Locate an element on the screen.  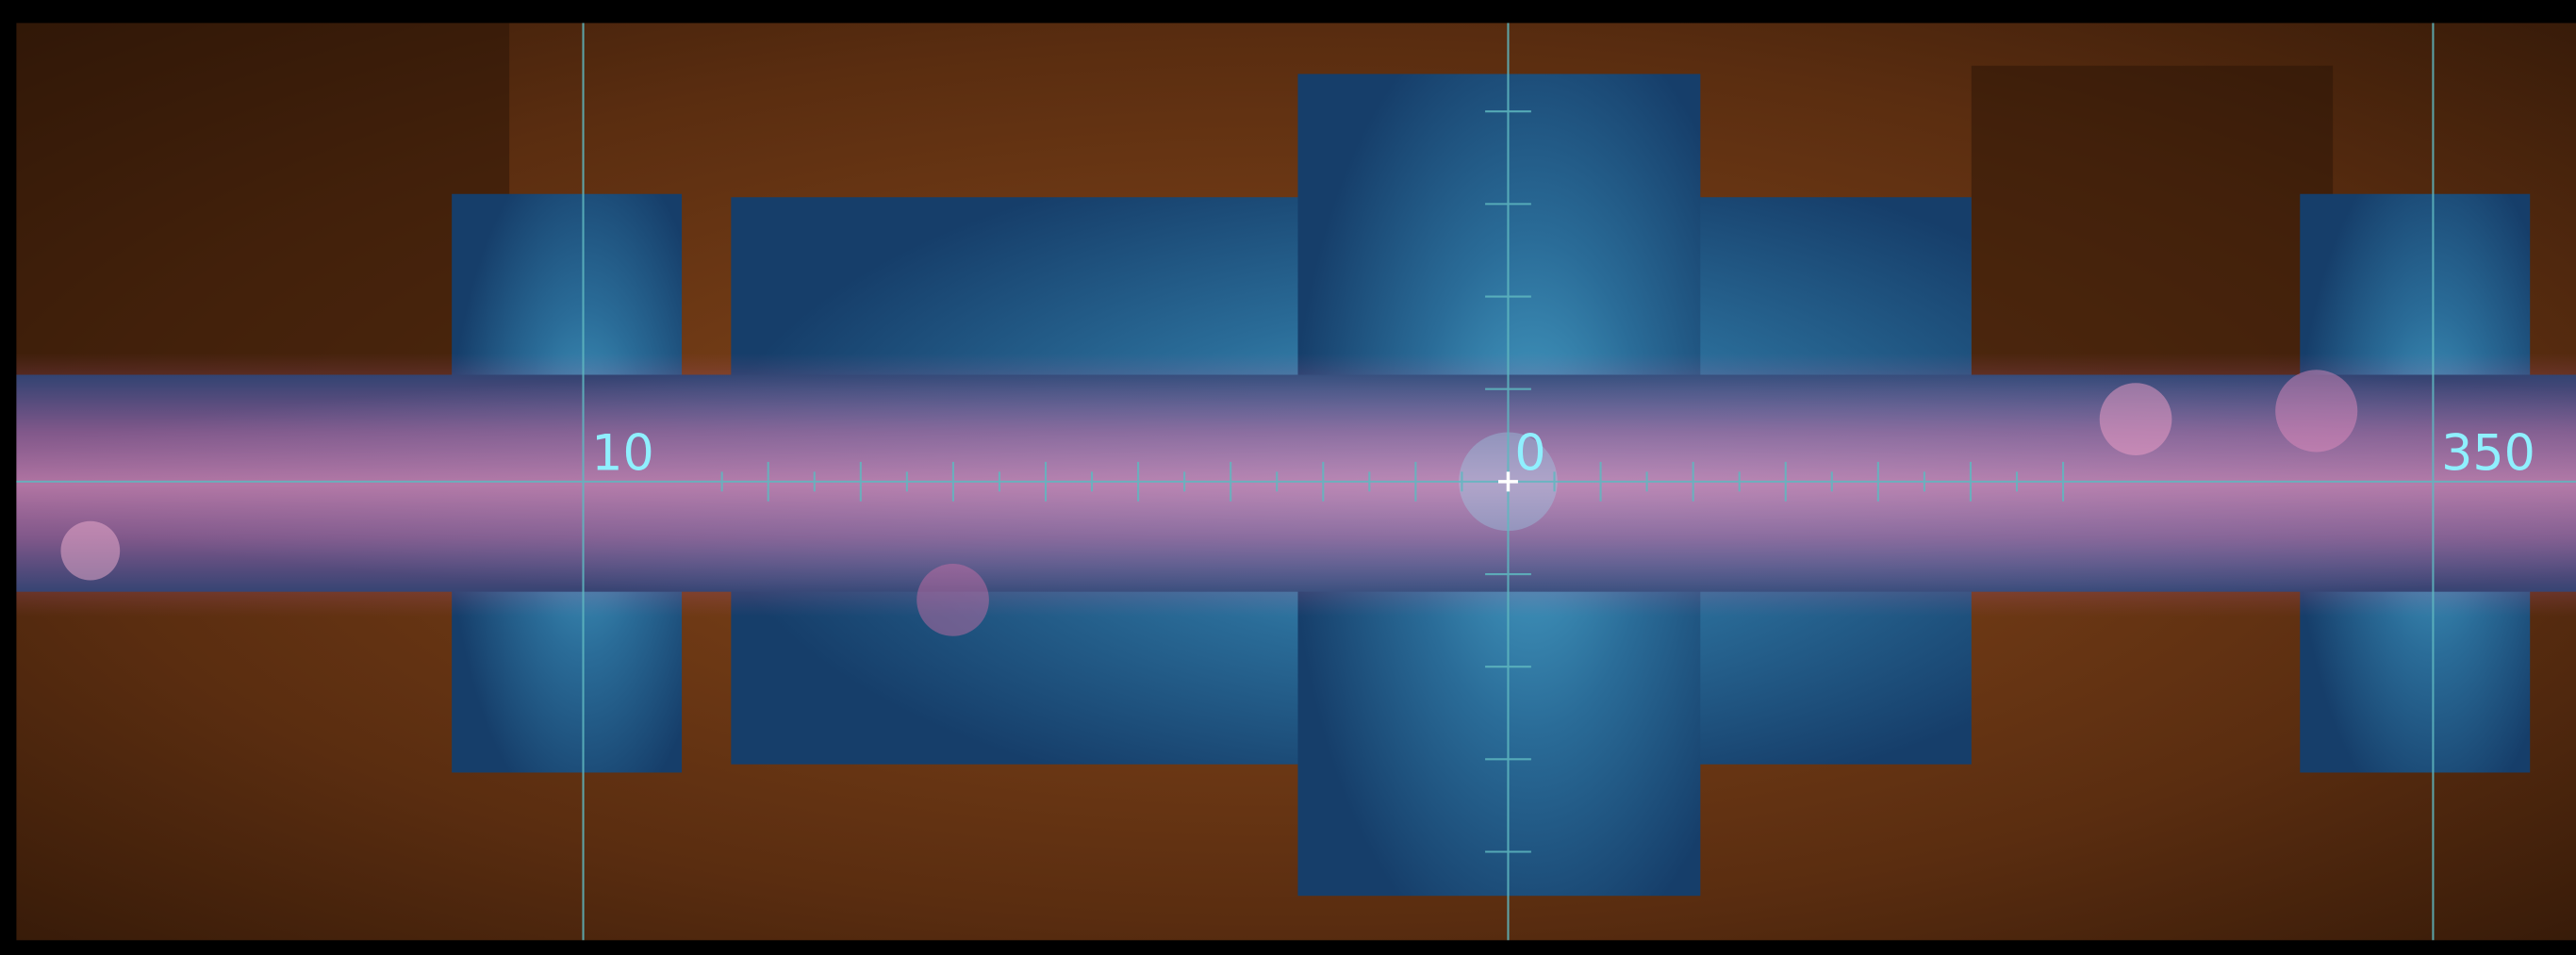
center-marker is located at coordinates (1508, 481).